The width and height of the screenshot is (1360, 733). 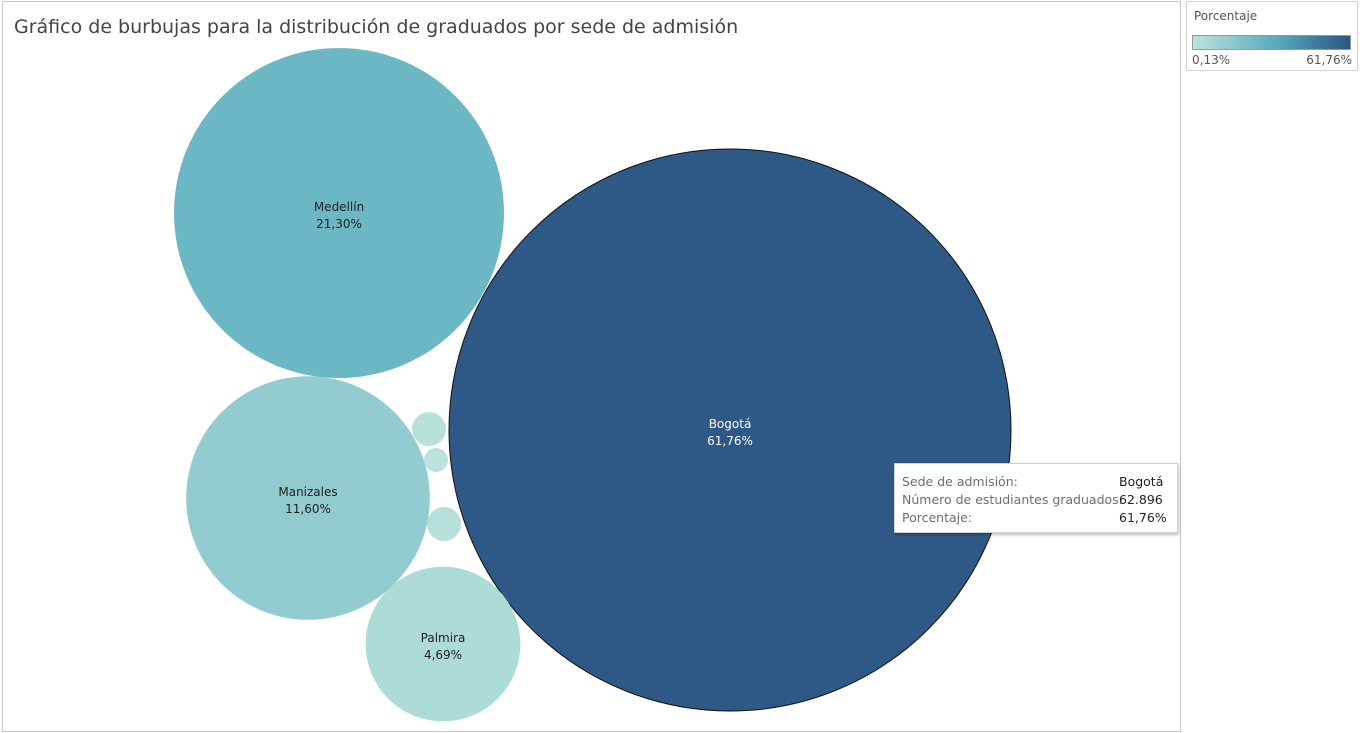 I want to click on bubble-name-label: Palmira, so click(x=443, y=638).